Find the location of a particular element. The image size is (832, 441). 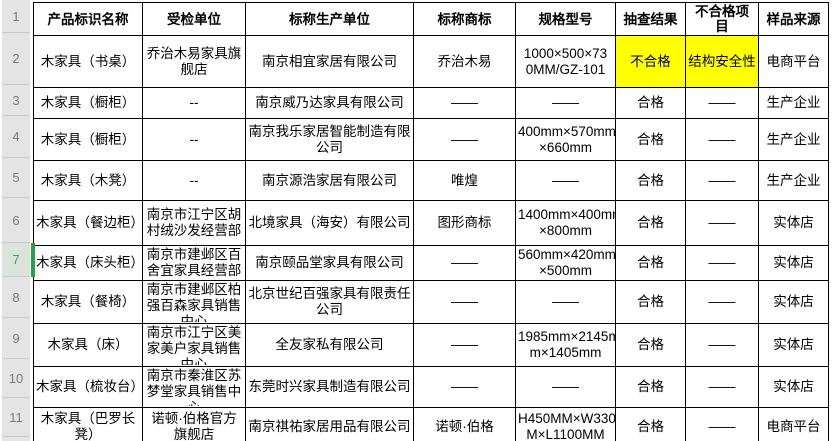

cell-spec-model: 560mm×420mm ×500mm is located at coordinates (565, 263).